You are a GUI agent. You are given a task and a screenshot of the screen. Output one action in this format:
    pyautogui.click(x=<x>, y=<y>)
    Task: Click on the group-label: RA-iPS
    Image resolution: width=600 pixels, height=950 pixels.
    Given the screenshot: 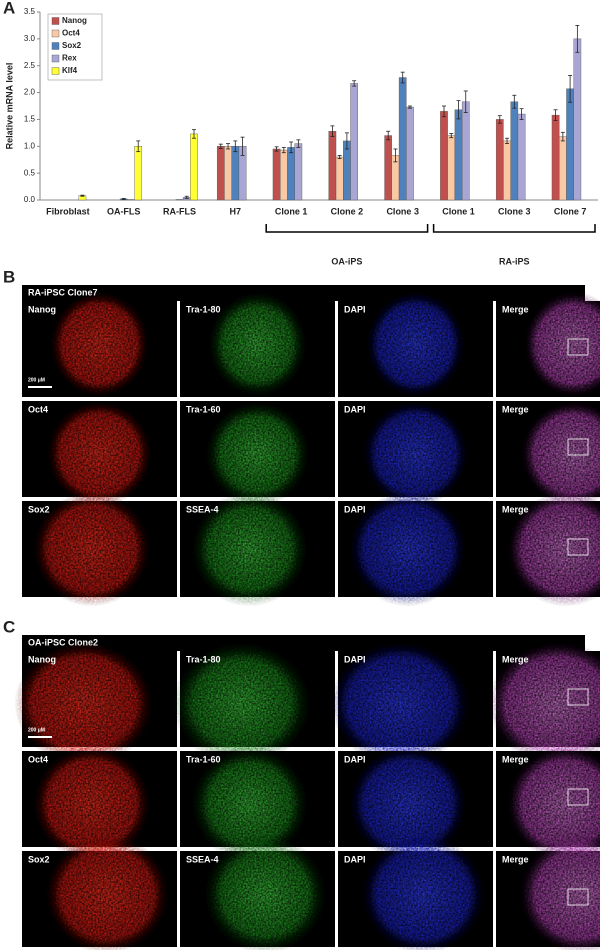 What is the action you would take?
    pyautogui.click(x=514, y=261)
    